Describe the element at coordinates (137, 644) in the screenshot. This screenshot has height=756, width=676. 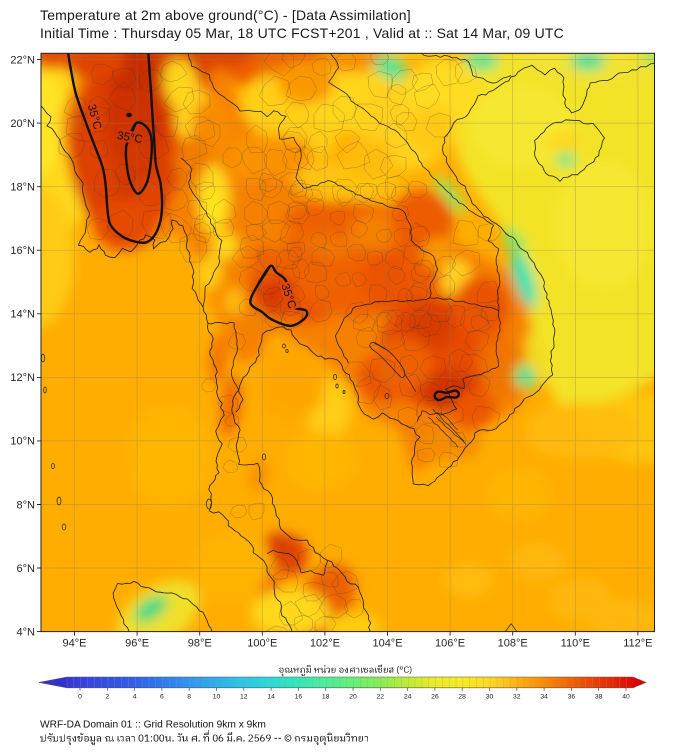
I see `svg-text: 96°E` at that location.